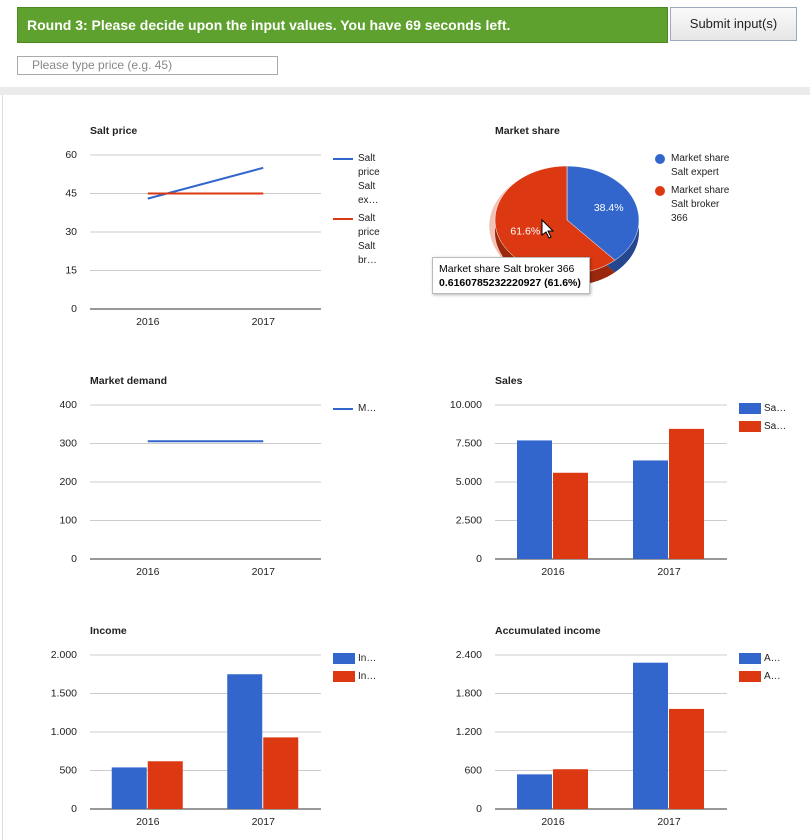 The image size is (810, 840). Describe the element at coordinates (71, 193) in the screenshot. I see `y-tick-label: 45` at that location.